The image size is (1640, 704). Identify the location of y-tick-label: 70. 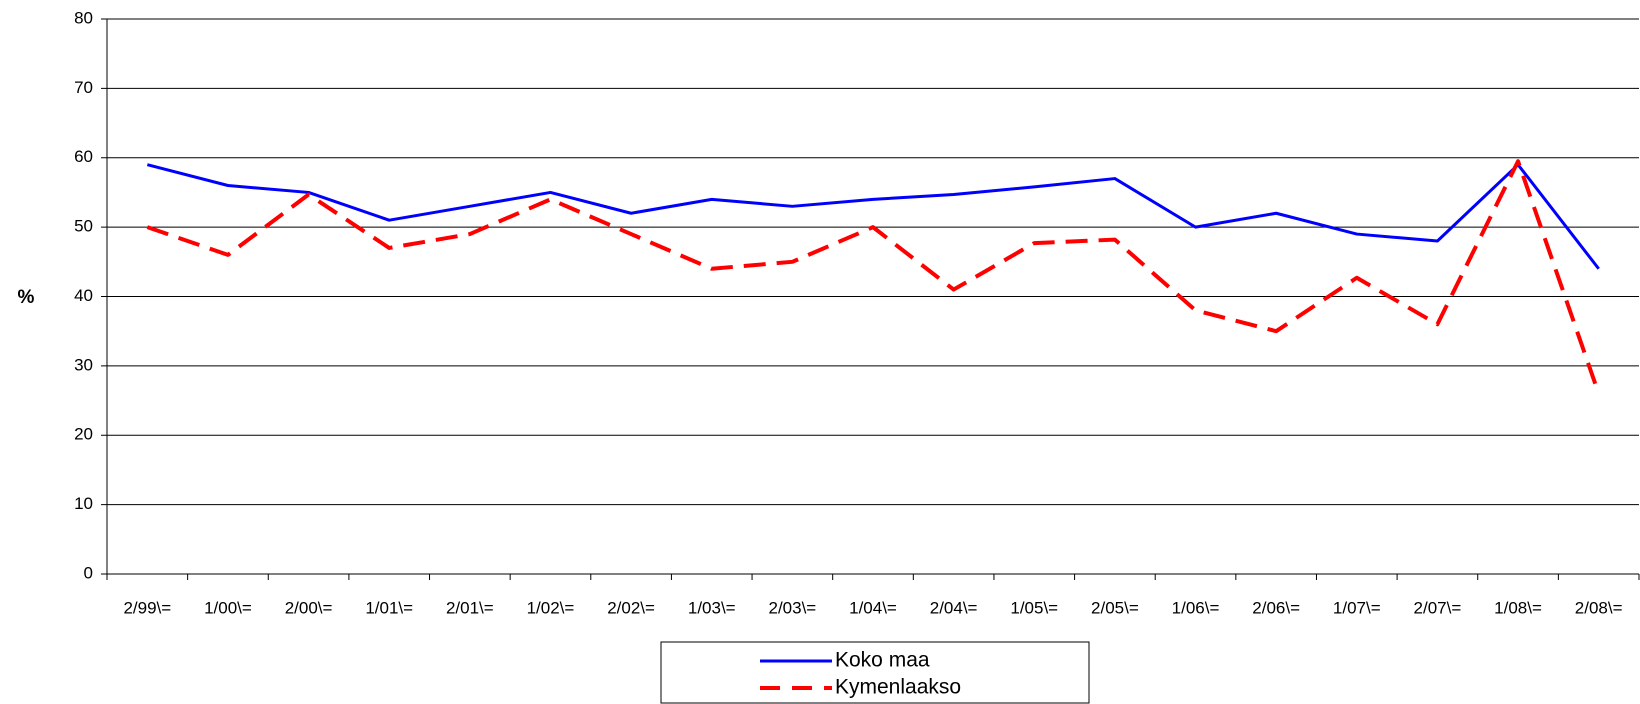
(83, 87).